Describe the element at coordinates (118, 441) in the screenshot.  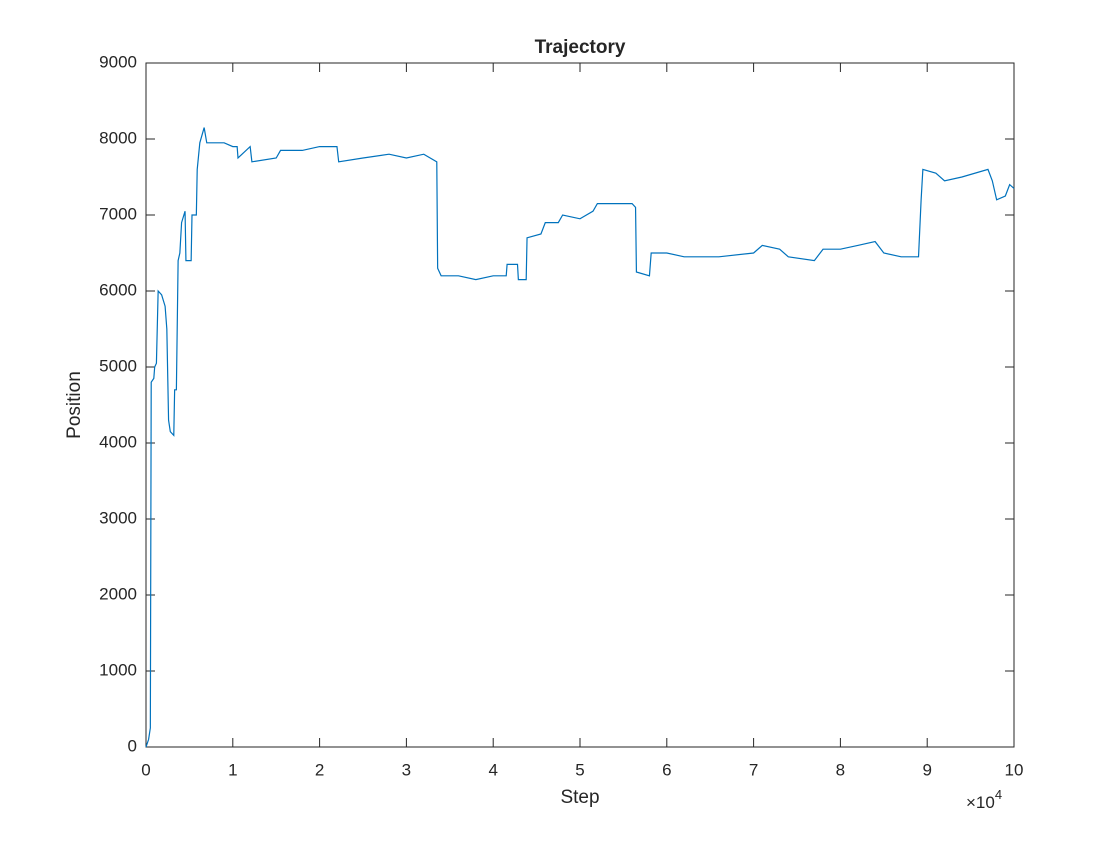
I see `y-tick-label: 4000` at that location.